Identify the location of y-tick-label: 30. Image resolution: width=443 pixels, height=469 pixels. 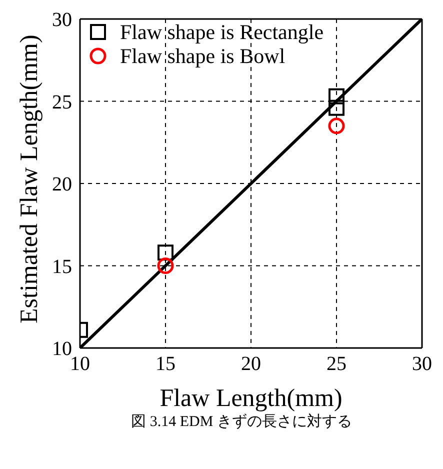
(62, 20).